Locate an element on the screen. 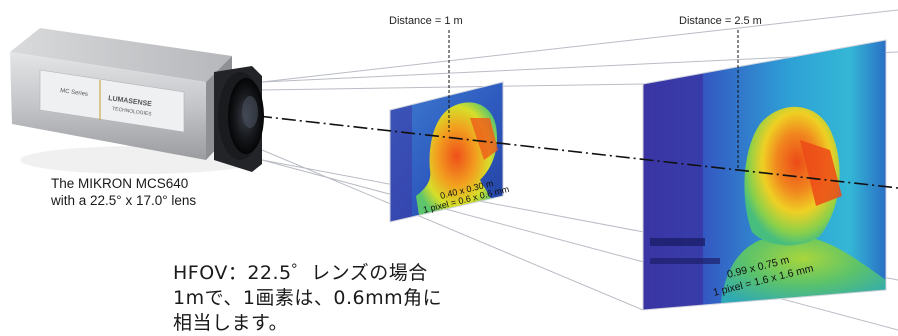  camera-caption-line1: The MIKRON MCS640 is located at coordinates (120, 183).